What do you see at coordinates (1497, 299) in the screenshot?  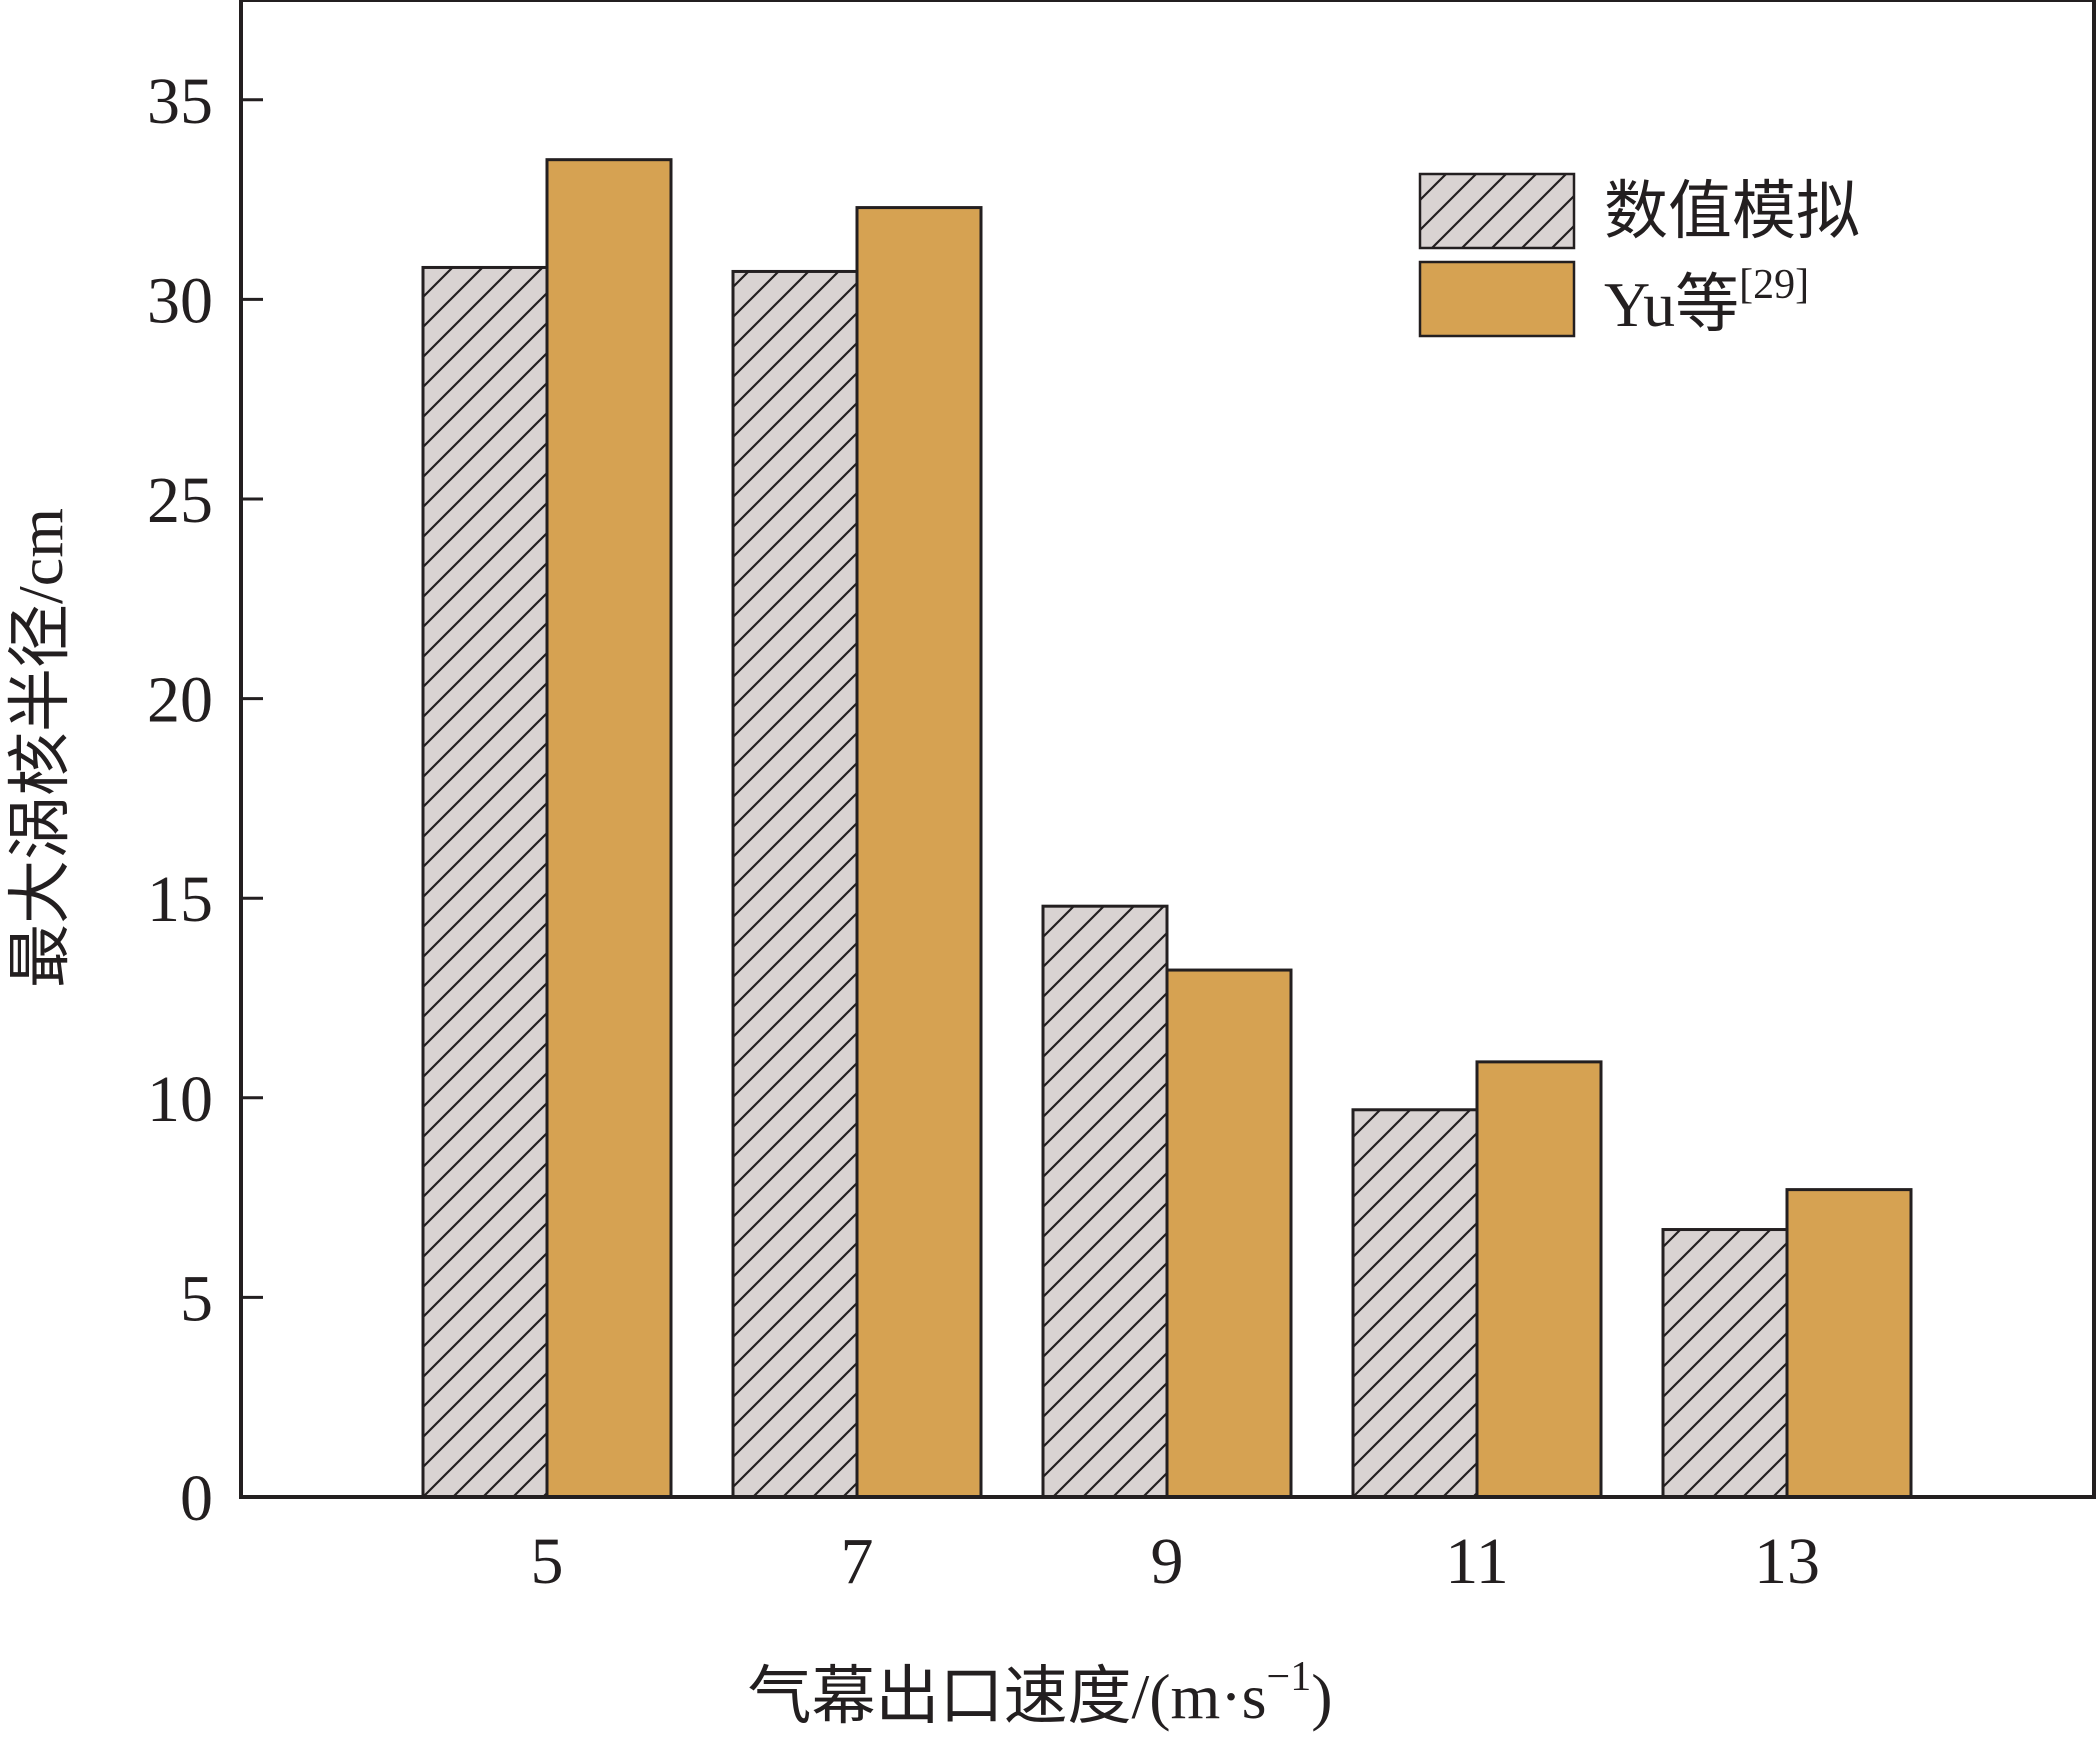 I see `legend-swatch-yu` at bounding box center [1497, 299].